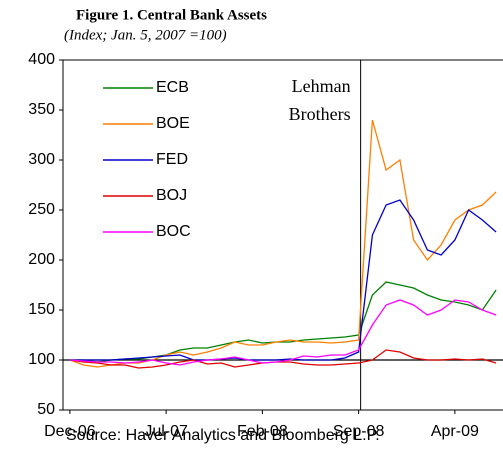 This screenshot has height=452, width=503. I want to click on y-tick-label: 50, so click(46, 409).